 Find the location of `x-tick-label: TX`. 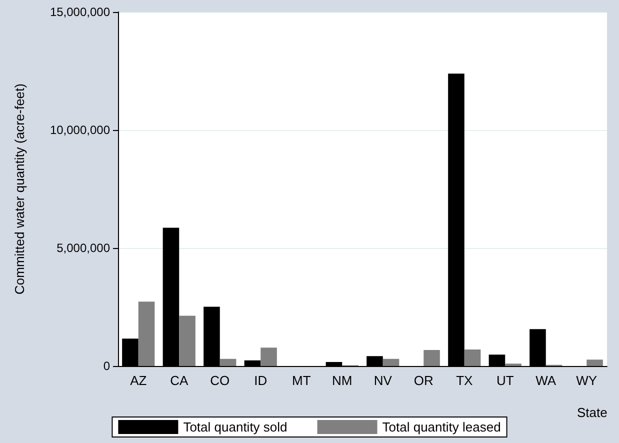

x-tick-label: TX is located at coordinates (465, 380).